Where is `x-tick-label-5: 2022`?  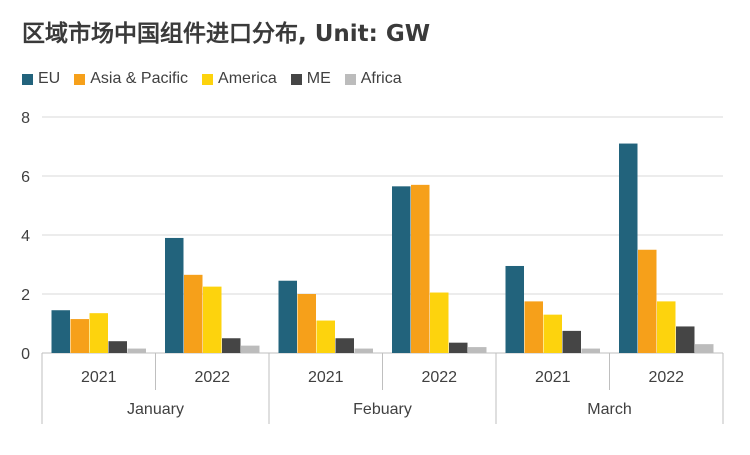
x-tick-label-5: 2022 is located at coordinates (666, 377).